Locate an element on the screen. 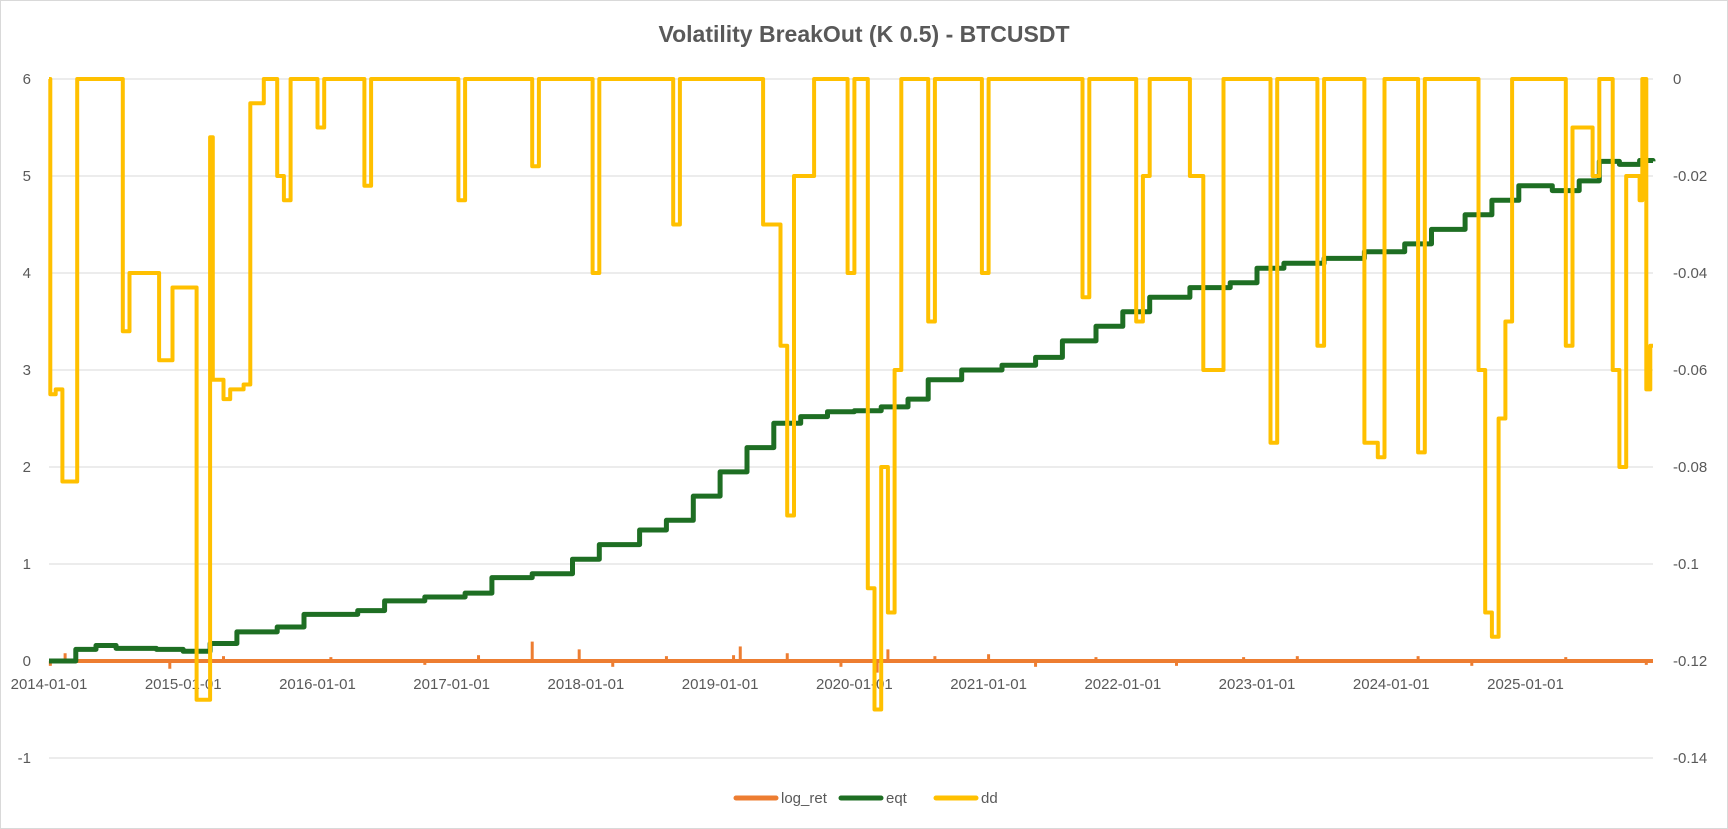 The width and height of the screenshot is (1728, 829). y-right-tick-label: -0.02 is located at coordinates (1690, 176).